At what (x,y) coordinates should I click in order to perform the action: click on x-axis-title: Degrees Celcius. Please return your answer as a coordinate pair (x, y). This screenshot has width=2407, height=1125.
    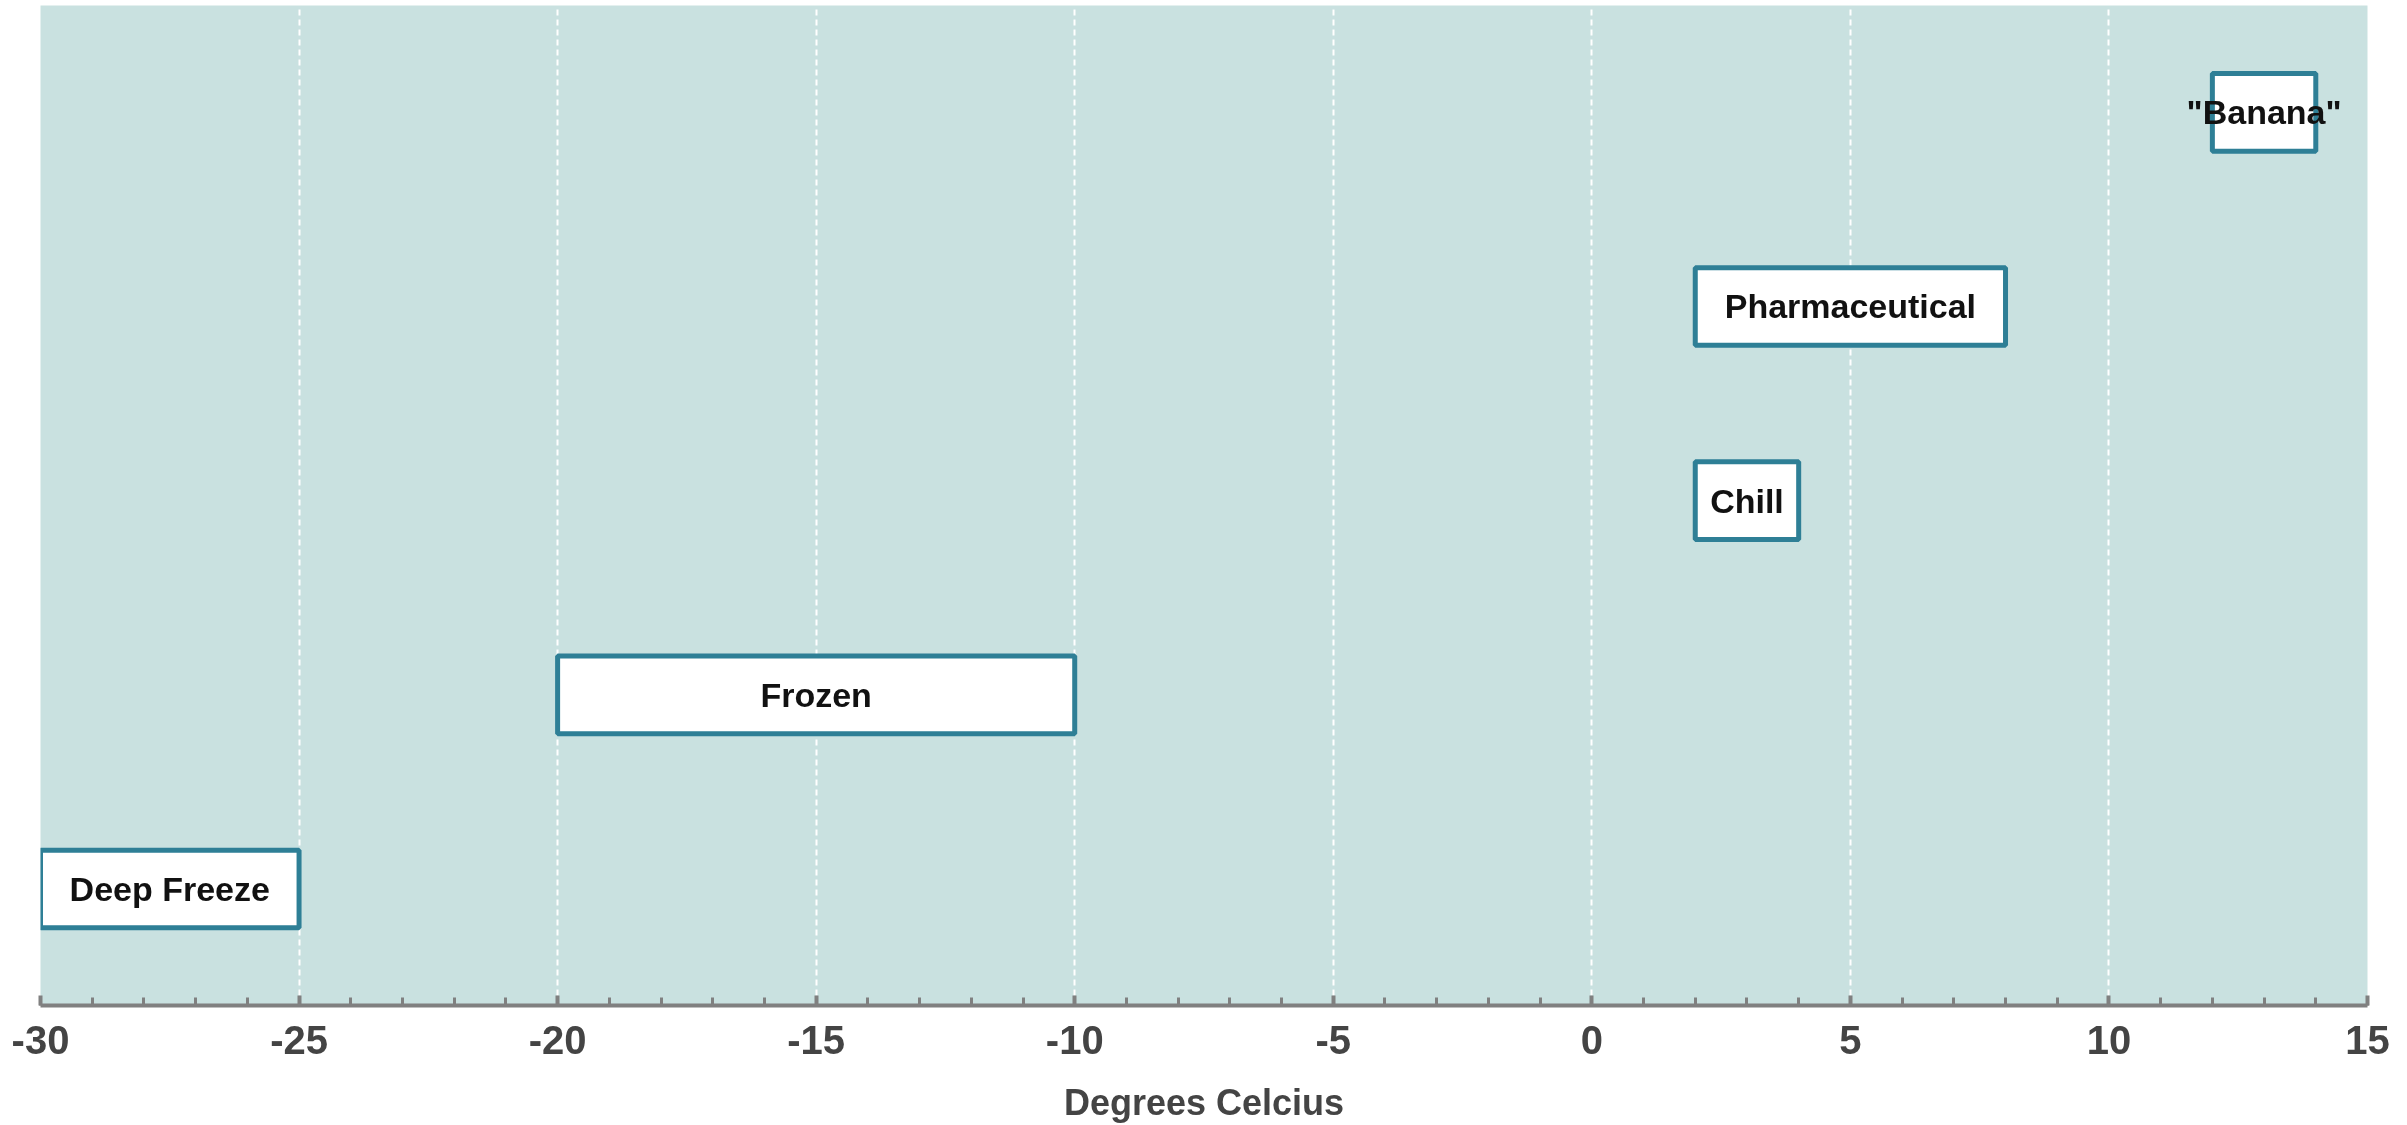
    Looking at the image, I should click on (1204, 1102).